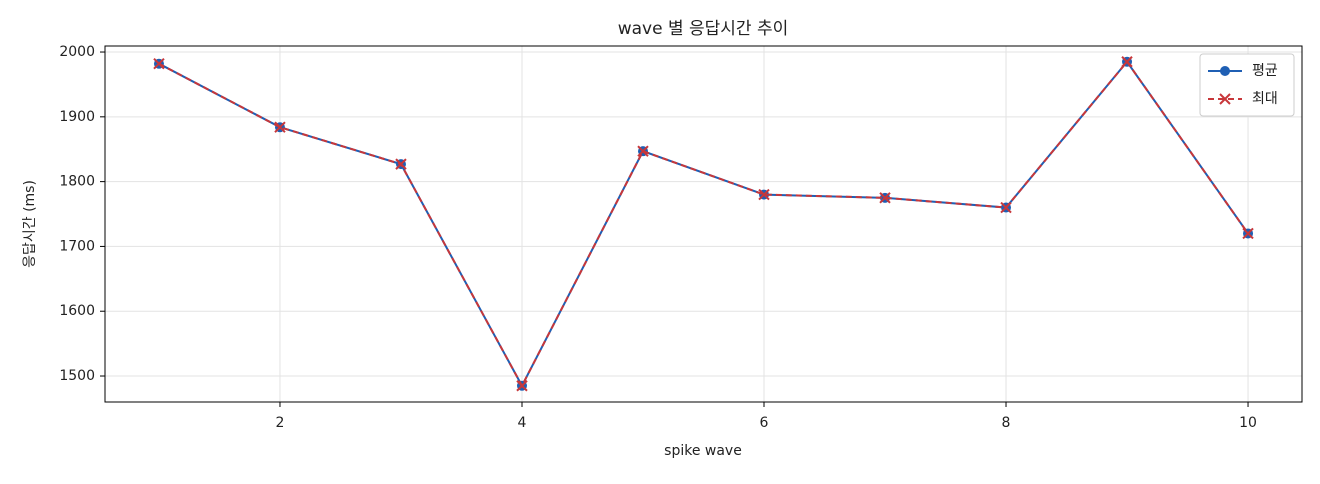  Describe the element at coordinates (764, 423) in the screenshot. I see `x-tick-label: 6` at that location.